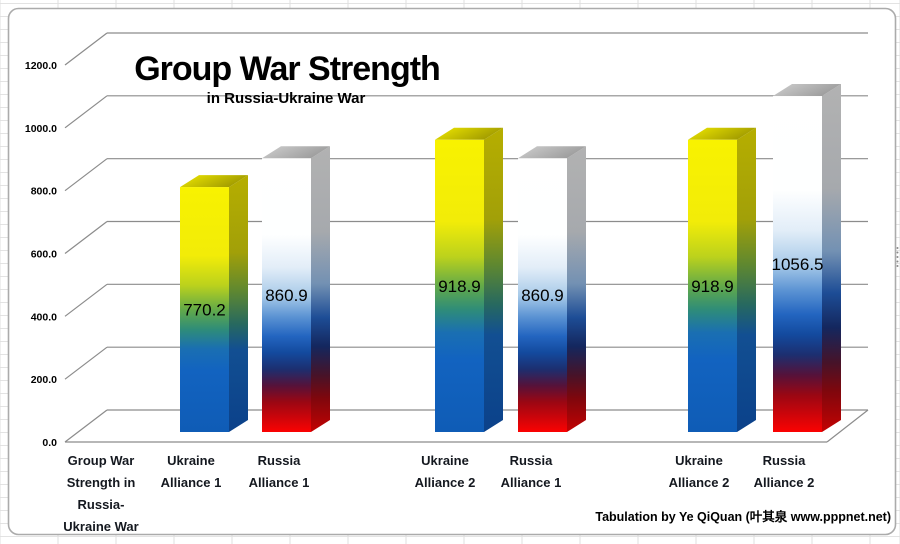 The height and width of the screenshot is (544, 900). I want to click on bar-ukraine-alliance-2-5: 918.9, so click(722, 280).